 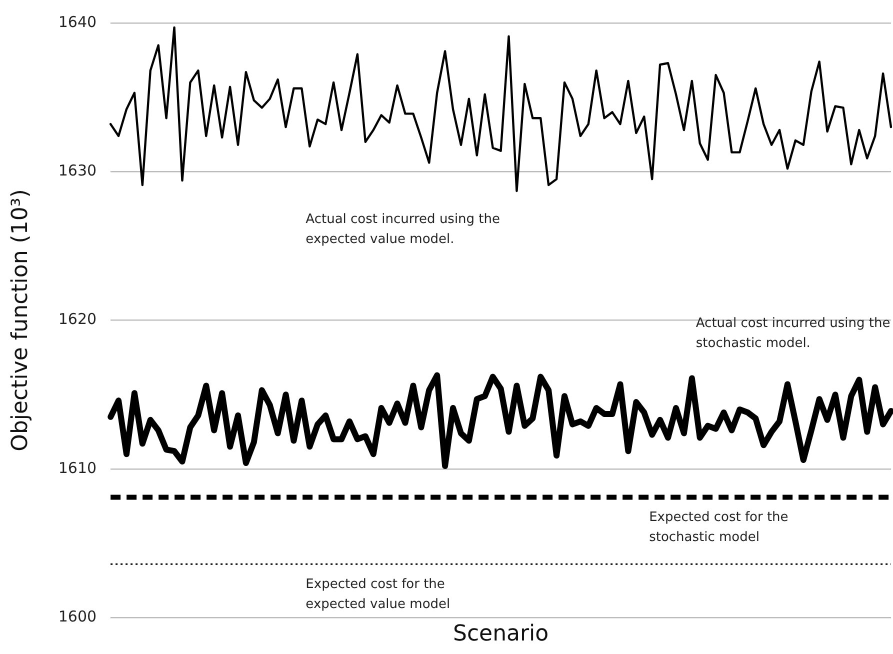 What do you see at coordinates (77, 21) in the screenshot?
I see `y-tick-label: 1640` at bounding box center [77, 21].